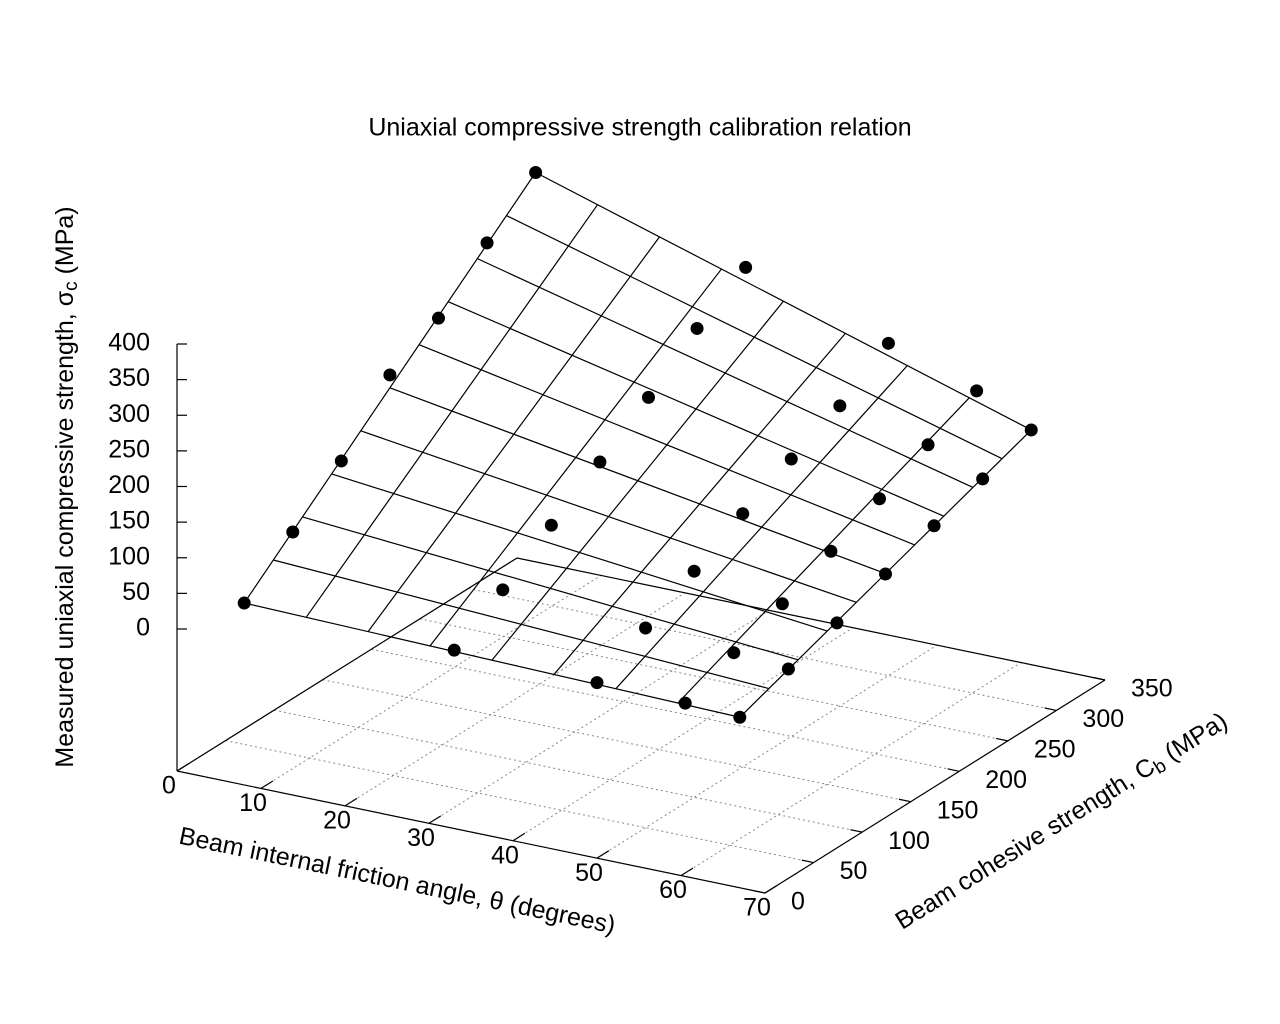 Image resolution: width=1280 pixels, height=1024 pixels. Describe the element at coordinates (909, 841) in the screenshot. I see `y-tick-label: 100` at that location.